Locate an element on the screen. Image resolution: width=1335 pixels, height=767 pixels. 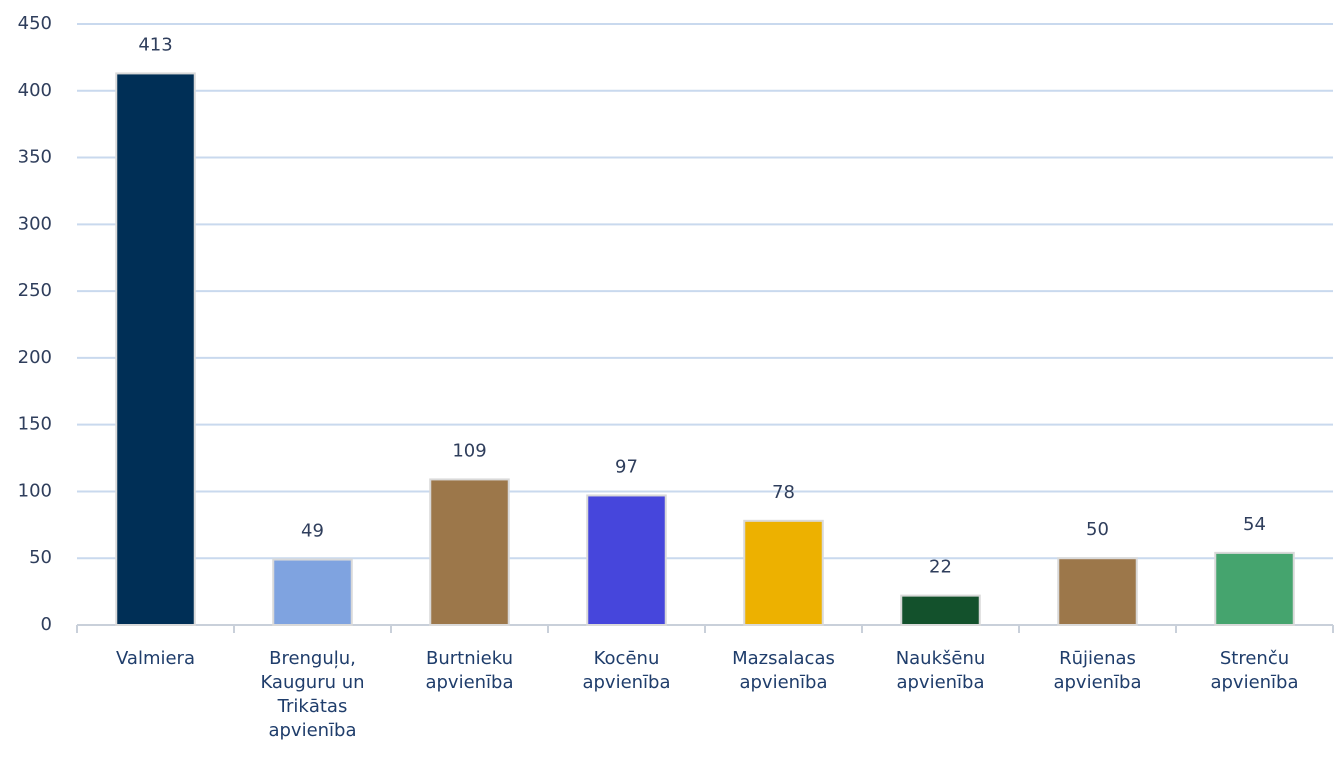
data-label: 78 is located at coordinates (783, 492).